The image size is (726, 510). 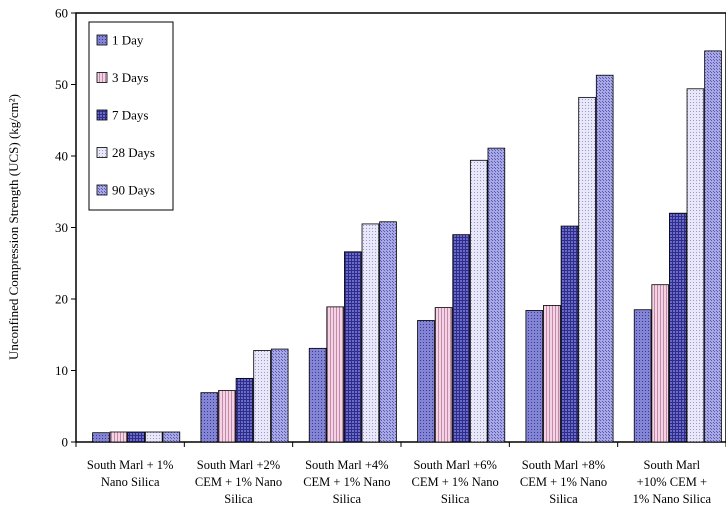 I want to click on x-tick-label: South Marl +8% CEM + 1% Nano Silica, so click(x=563, y=482).